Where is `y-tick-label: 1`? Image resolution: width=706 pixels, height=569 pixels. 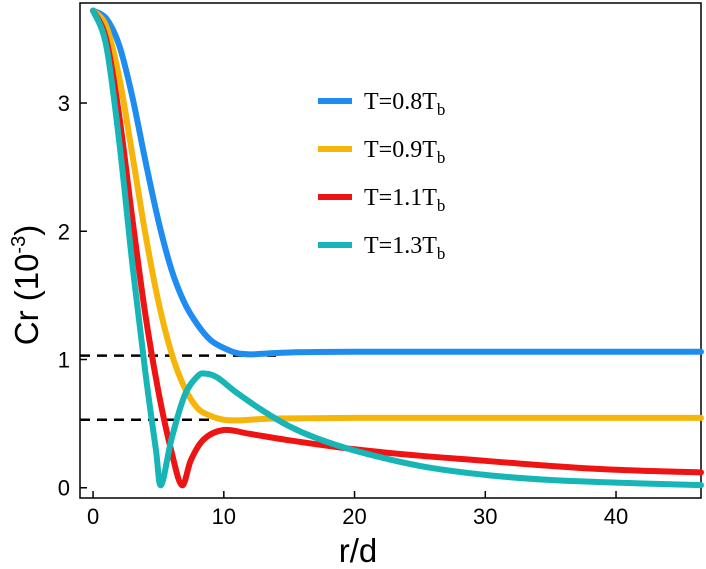
y-tick-label: 1 is located at coordinates (64, 360).